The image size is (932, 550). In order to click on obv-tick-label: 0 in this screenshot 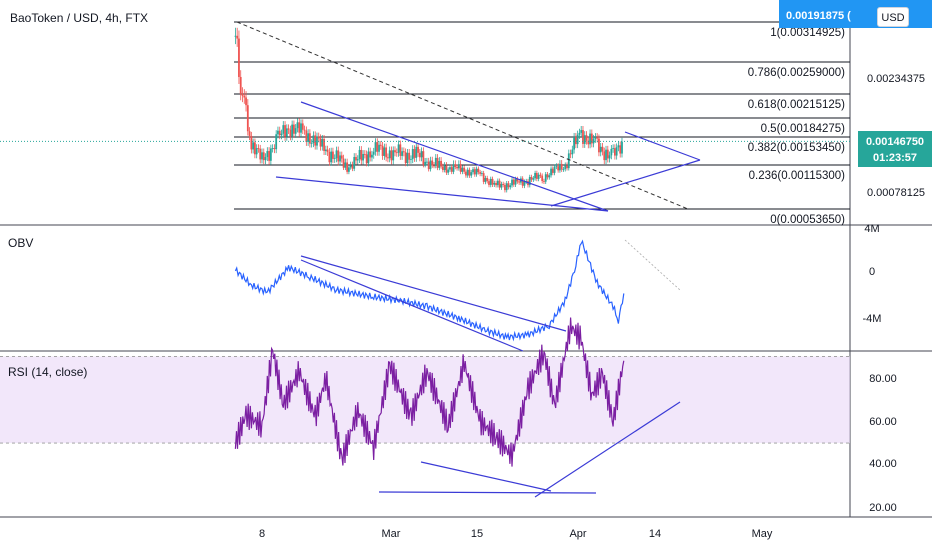, I will do `click(872, 272)`.